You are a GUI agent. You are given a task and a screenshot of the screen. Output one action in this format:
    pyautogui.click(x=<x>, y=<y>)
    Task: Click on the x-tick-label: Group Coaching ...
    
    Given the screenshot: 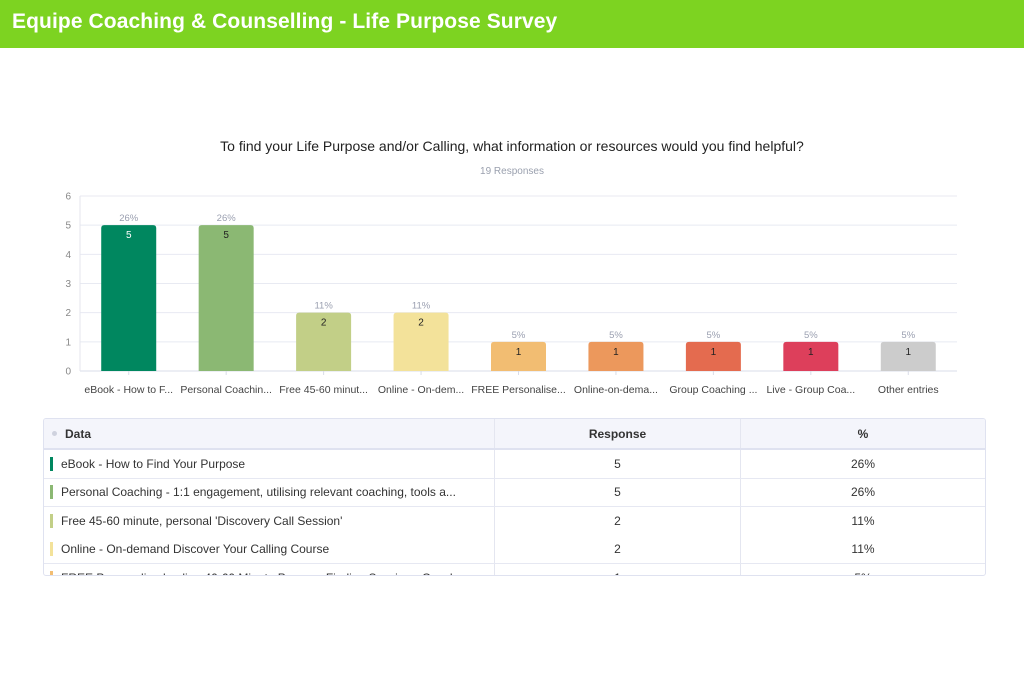 What is the action you would take?
    pyautogui.click(x=713, y=390)
    